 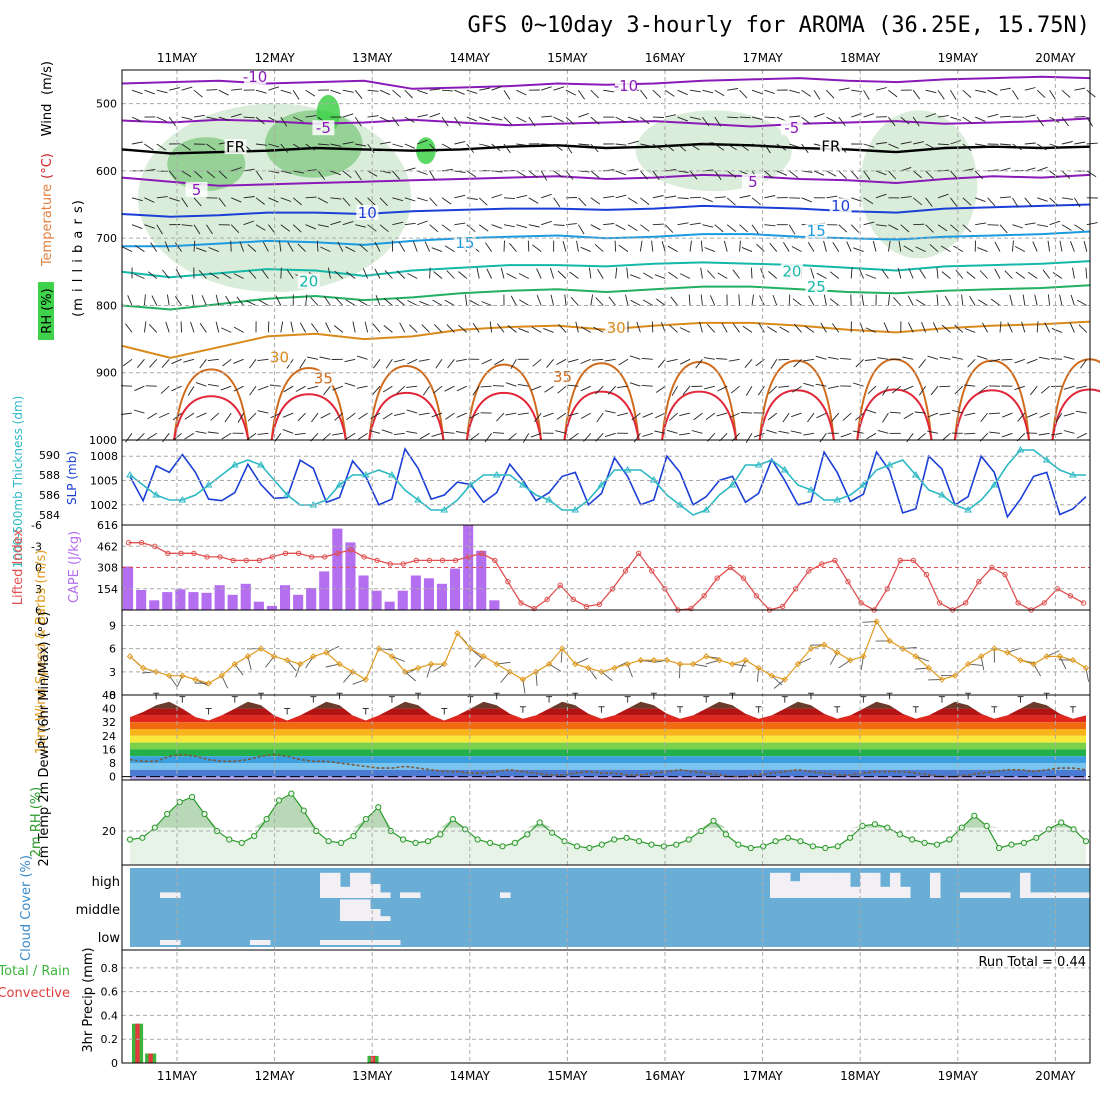 I want to click on isotherm-label: 20, so click(x=791, y=271).